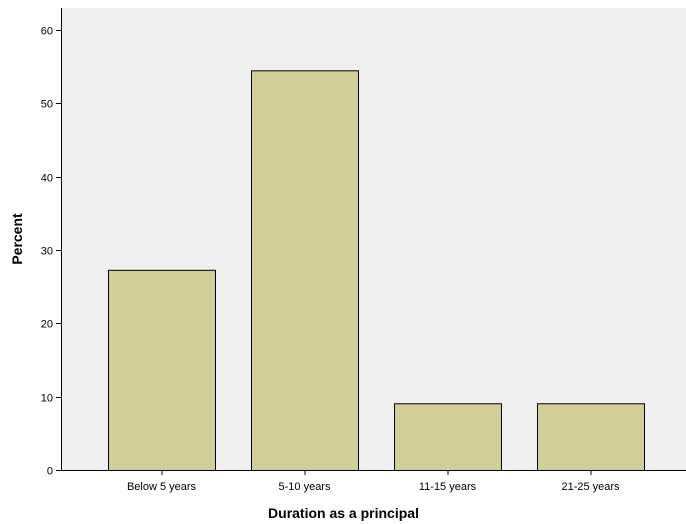 This screenshot has width=686, height=524. What do you see at coordinates (591, 437) in the screenshot?
I see `bar-21-25-years` at bounding box center [591, 437].